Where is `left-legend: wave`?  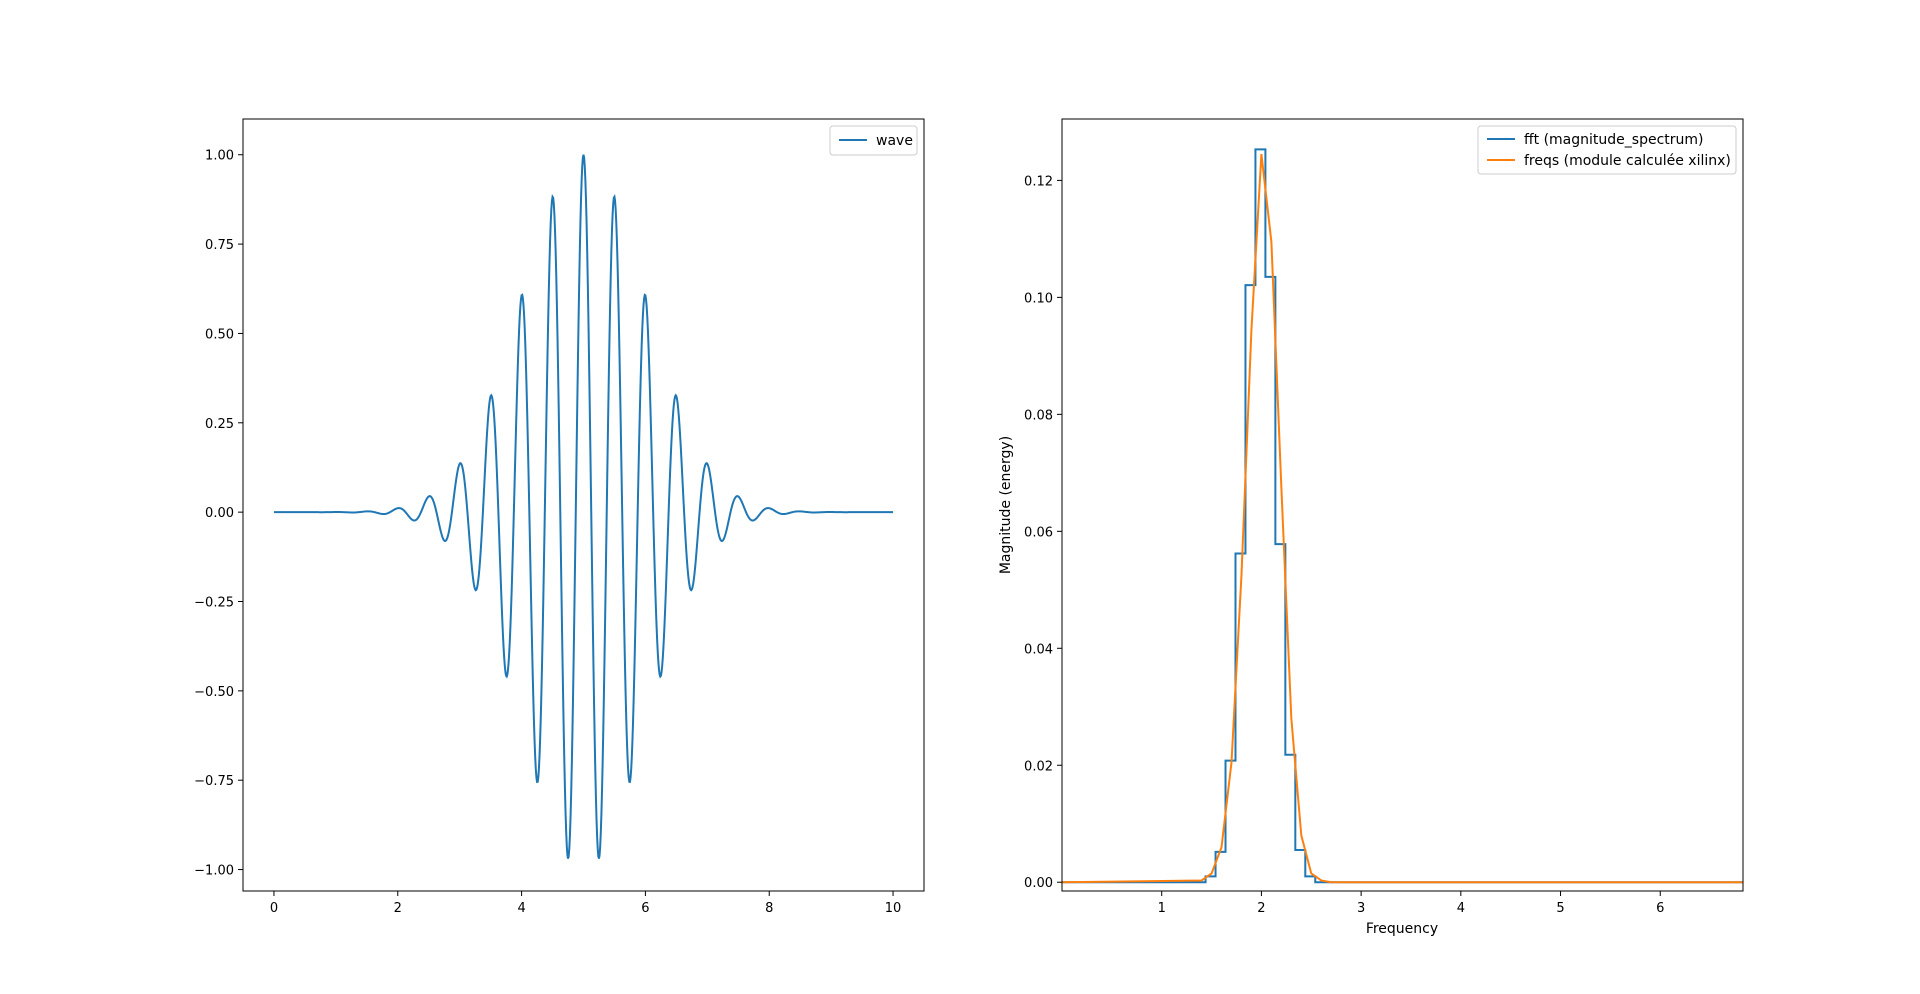 left-legend: wave is located at coordinates (873, 140).